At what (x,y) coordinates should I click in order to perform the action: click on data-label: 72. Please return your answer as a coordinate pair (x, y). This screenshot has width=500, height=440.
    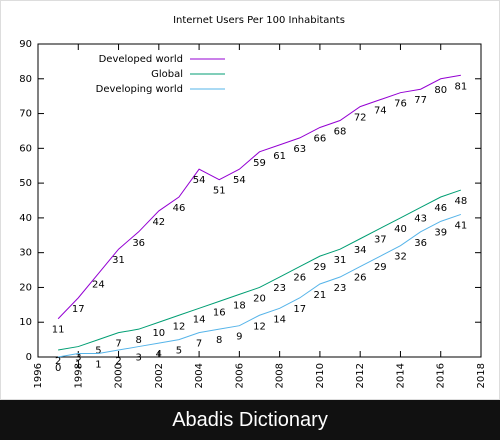
    Looking at the image, I should click on (360, 118).